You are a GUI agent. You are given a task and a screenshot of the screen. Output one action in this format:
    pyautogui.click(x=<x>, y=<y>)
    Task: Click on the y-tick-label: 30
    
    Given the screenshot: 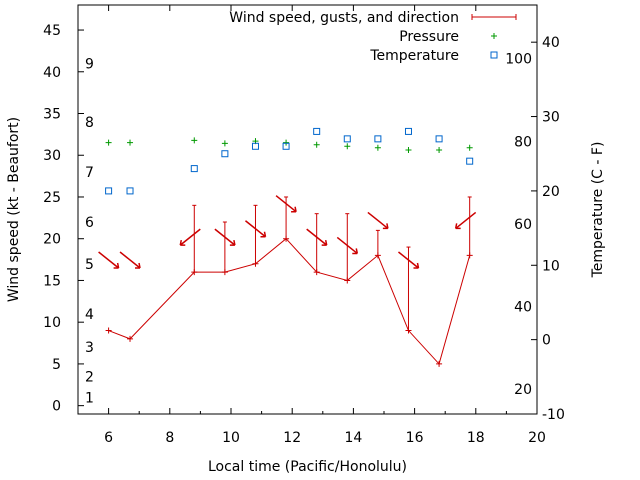 What is the action you would take?
    pyautogui.click(x=52, y=156)
    